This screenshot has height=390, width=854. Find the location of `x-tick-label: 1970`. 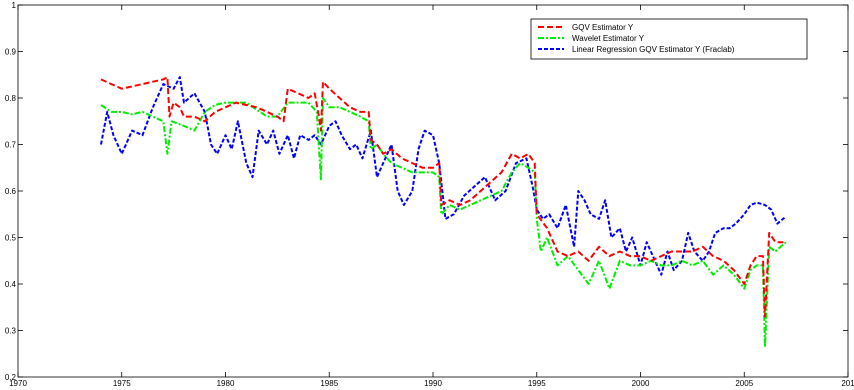

x-tick-label: 1970 is located at coordinates (18, 383).